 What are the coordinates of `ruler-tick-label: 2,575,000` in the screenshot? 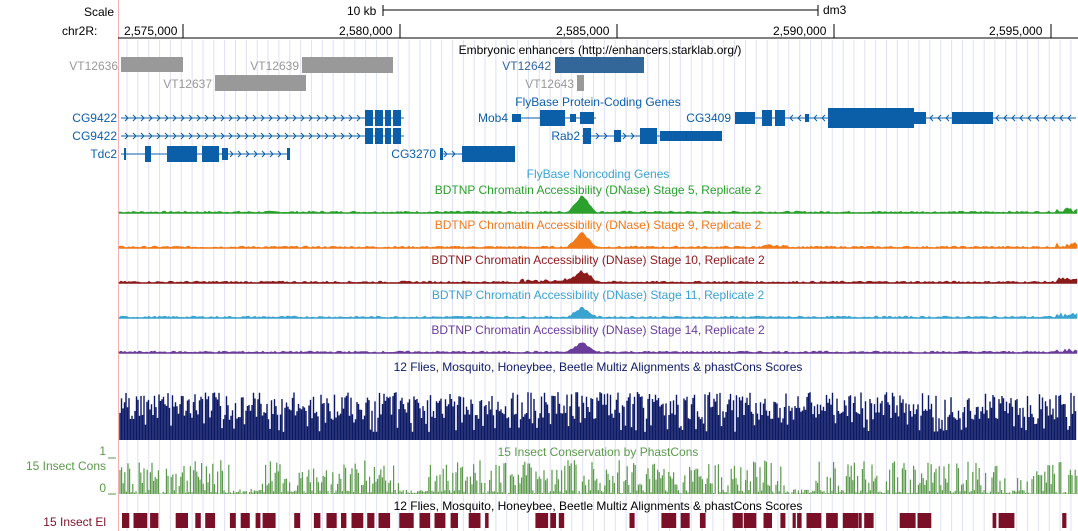 It's located at (151, 31).